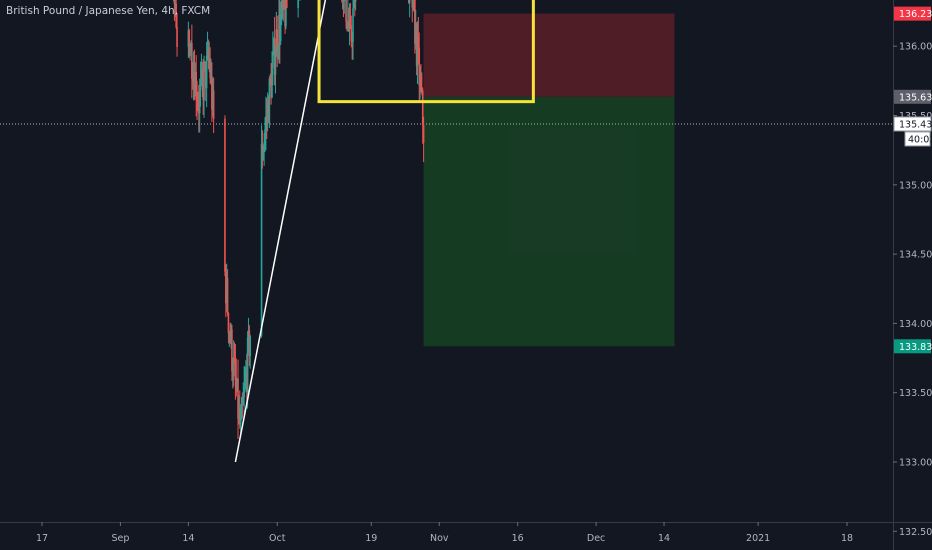 The width and height of the screenshot is (932, 550). Describe the element at coordinates (758, 538) in the screenshot. I see `time-tick-label: 2021` at that location.